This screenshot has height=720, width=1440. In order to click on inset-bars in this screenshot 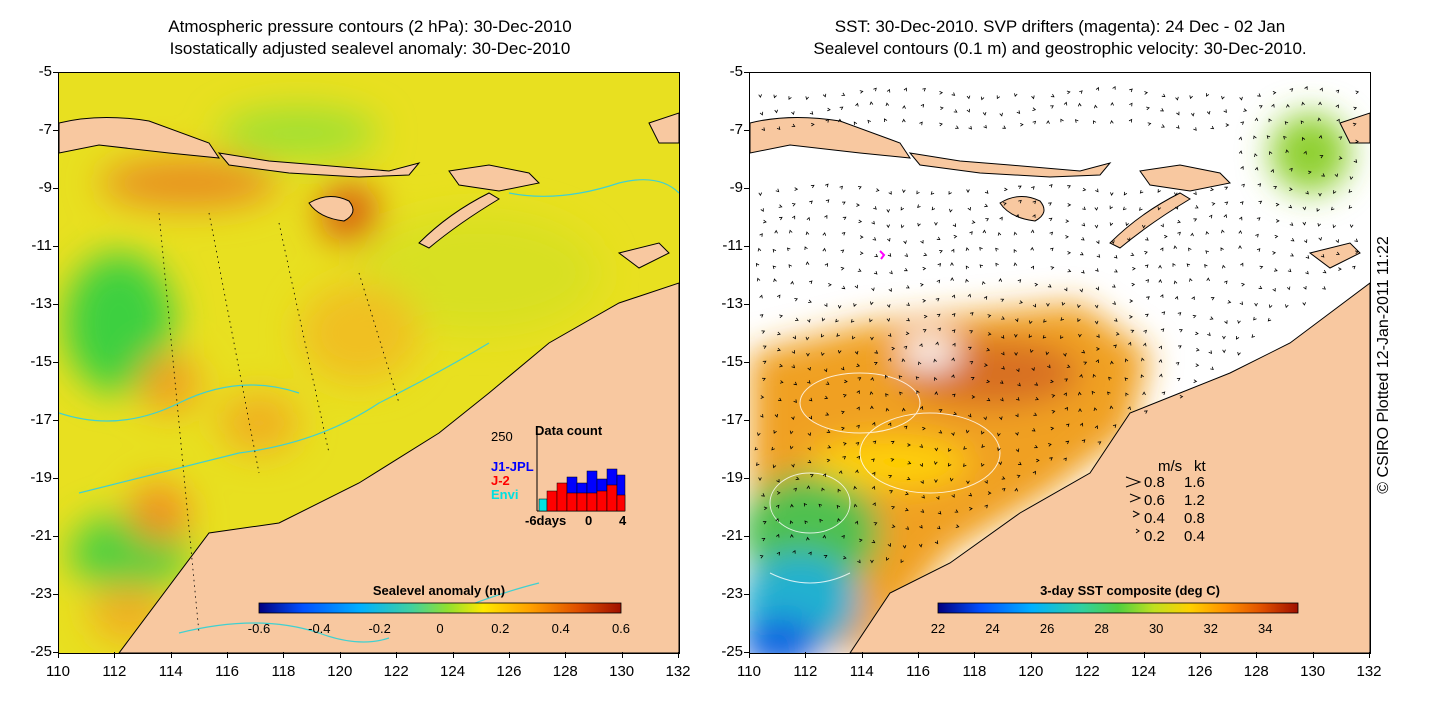, I will do `click(582, 490)`.